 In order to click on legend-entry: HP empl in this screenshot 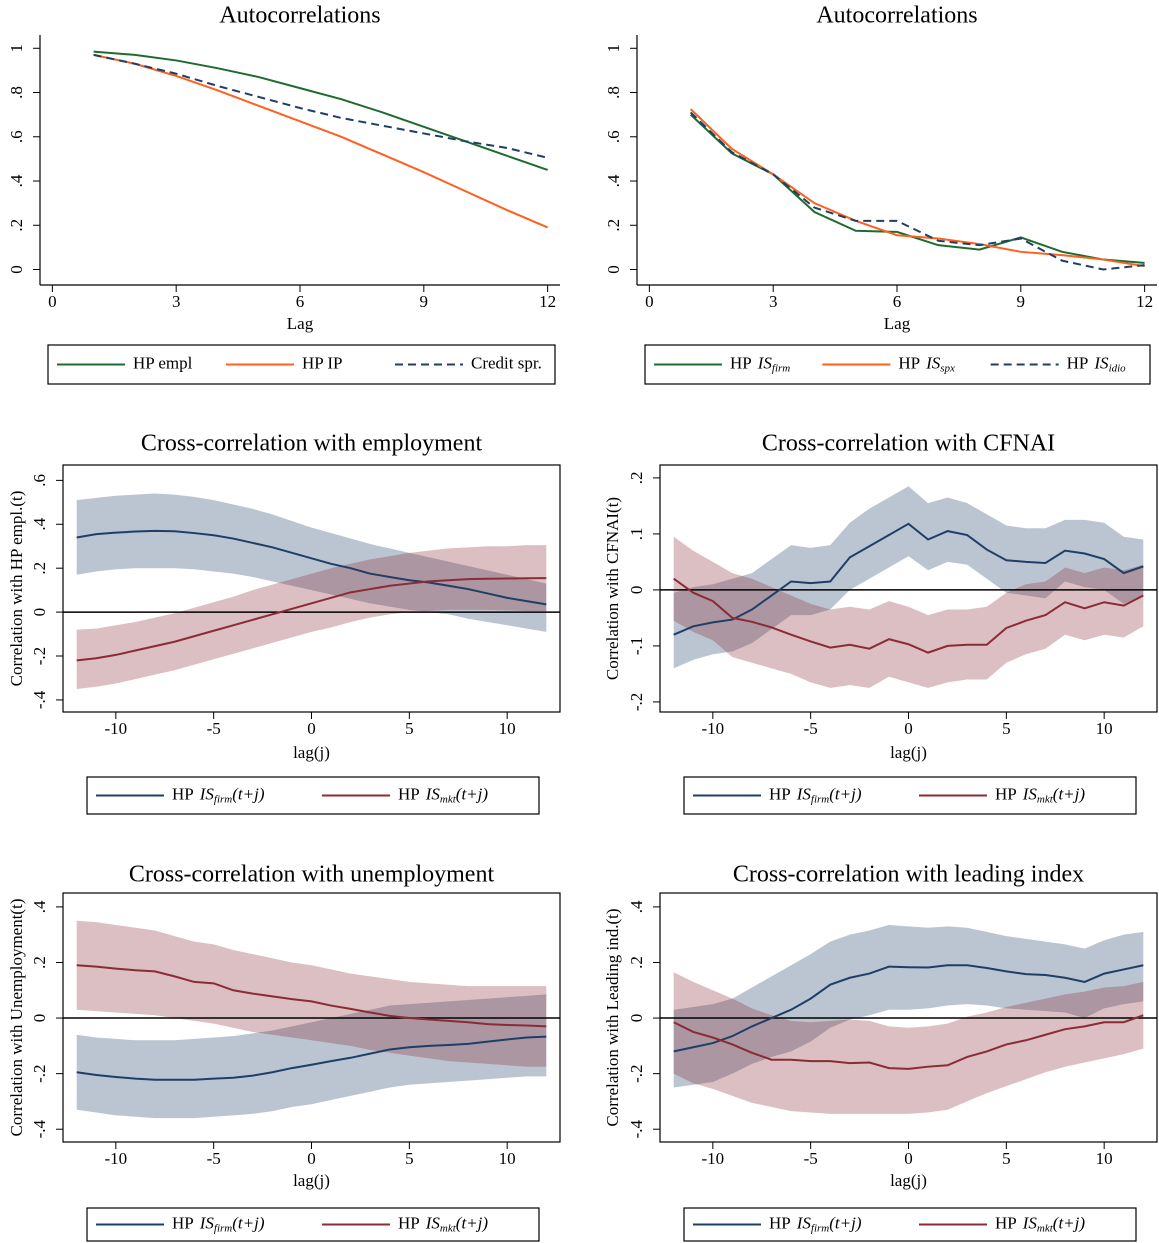, I will do `click(163, 362)`.